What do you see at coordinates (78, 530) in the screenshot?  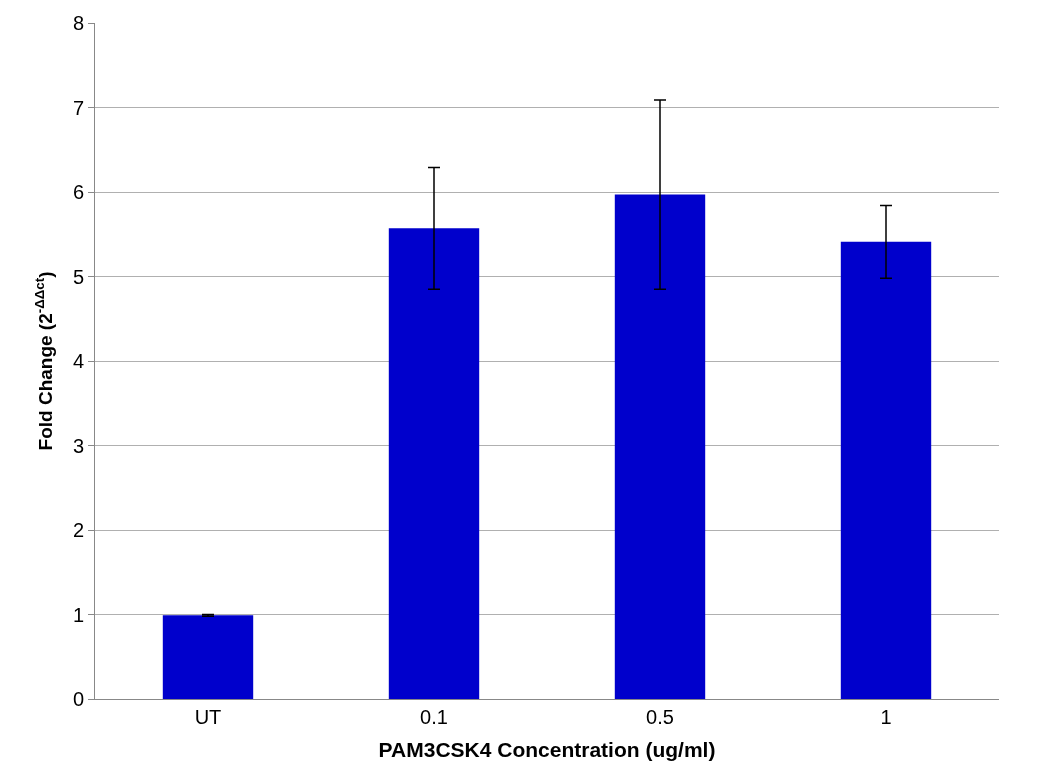 I see `y-tick-label: 2` at bounding box center [78, 530].